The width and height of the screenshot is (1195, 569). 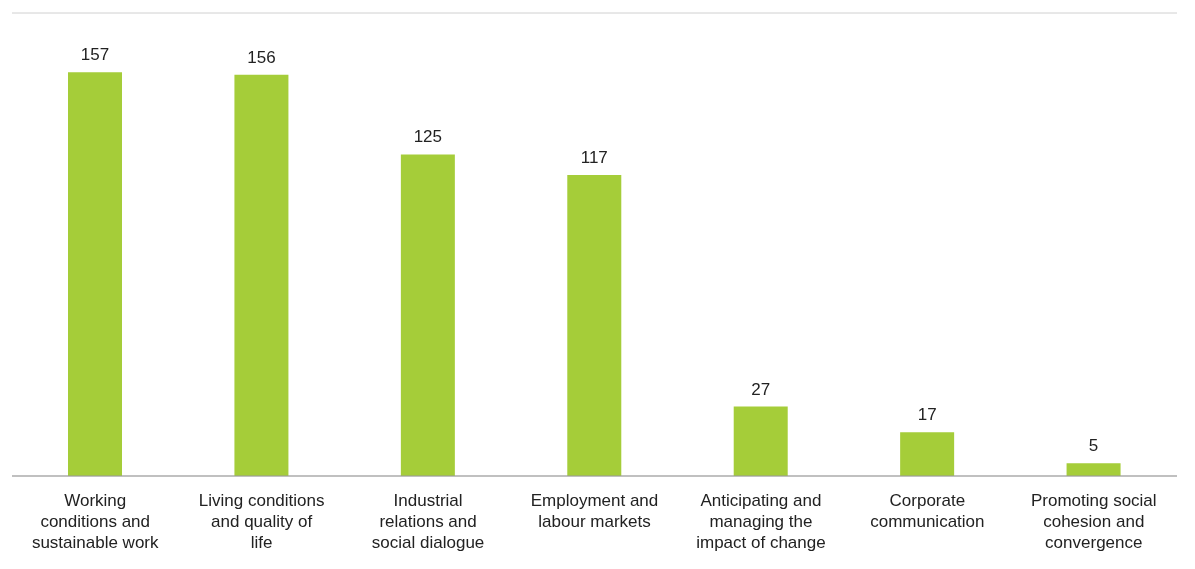 I want to click on data-label: 125, so click(x=428, y=137).